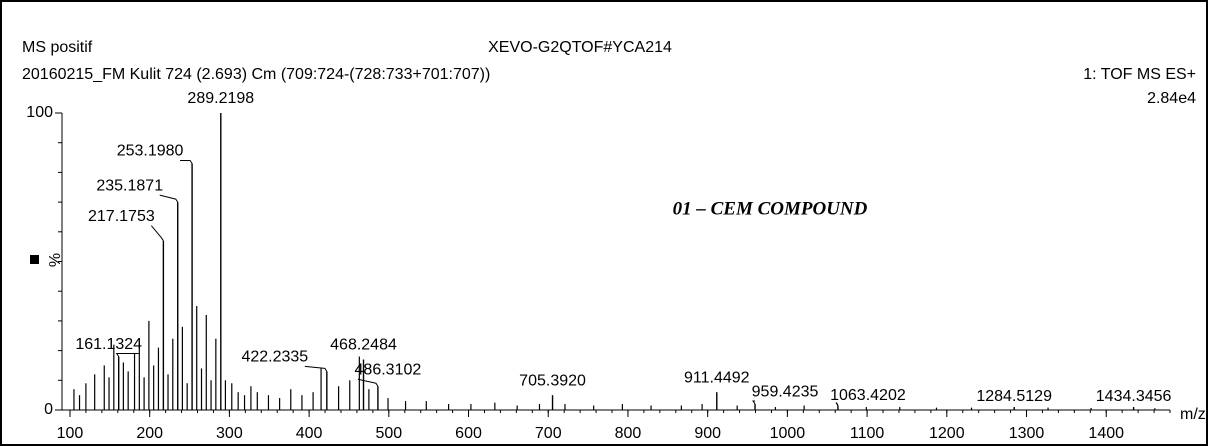  I want to click on annotation: 01 – CEM COMPOUND, so click(770, 208).